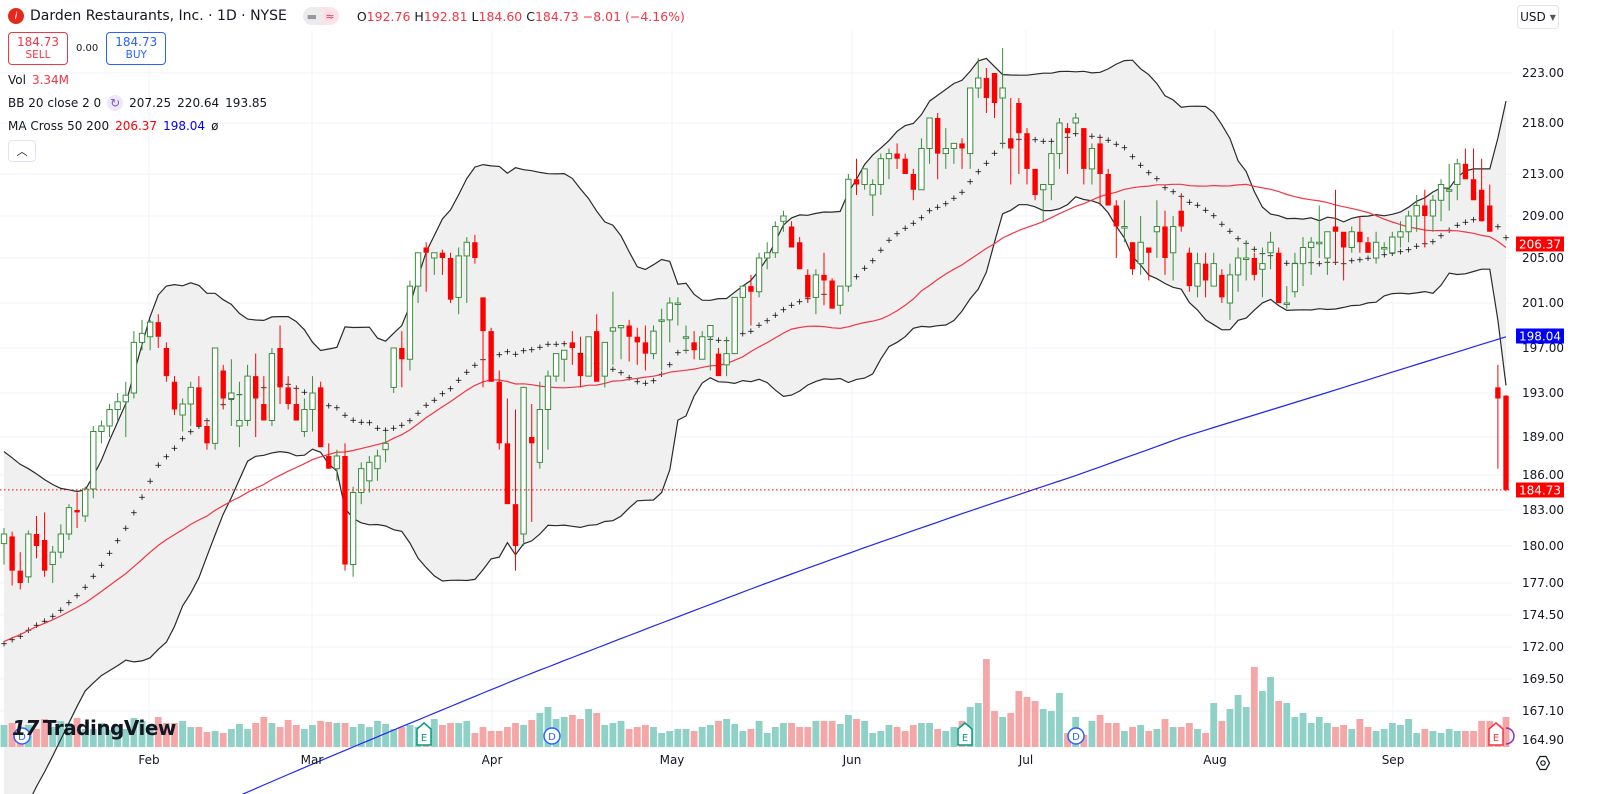 Image resolution: width=1610 pixels, height=794 pixels. Describe the element at coordinates (1543, 711) in the screenshot. I see `price-axis-label: 167.10` at that location.